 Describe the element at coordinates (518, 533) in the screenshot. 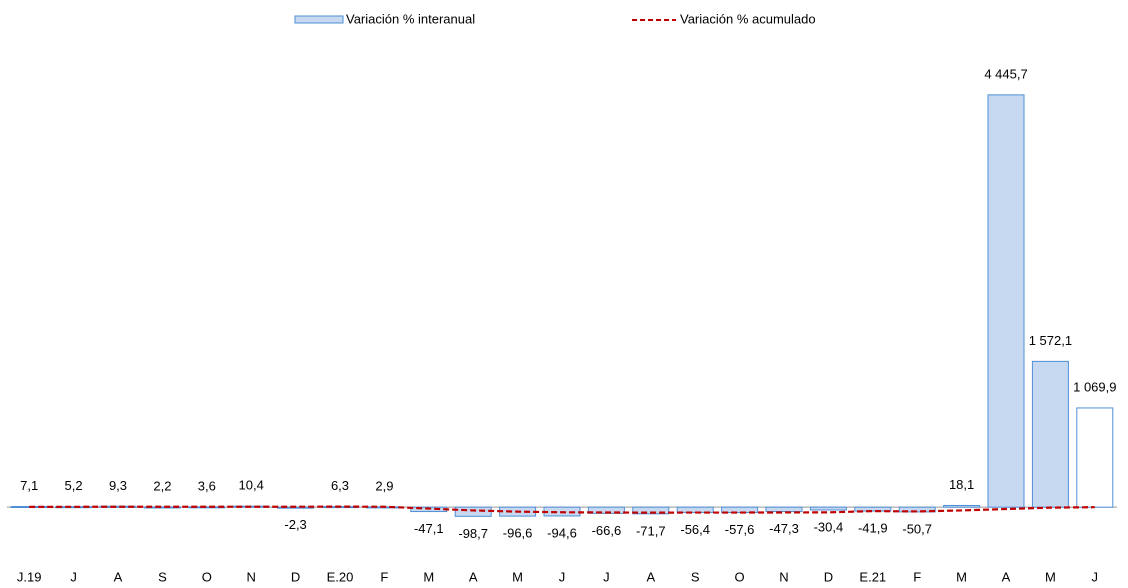

I see `data-label: -96,6` at that location.